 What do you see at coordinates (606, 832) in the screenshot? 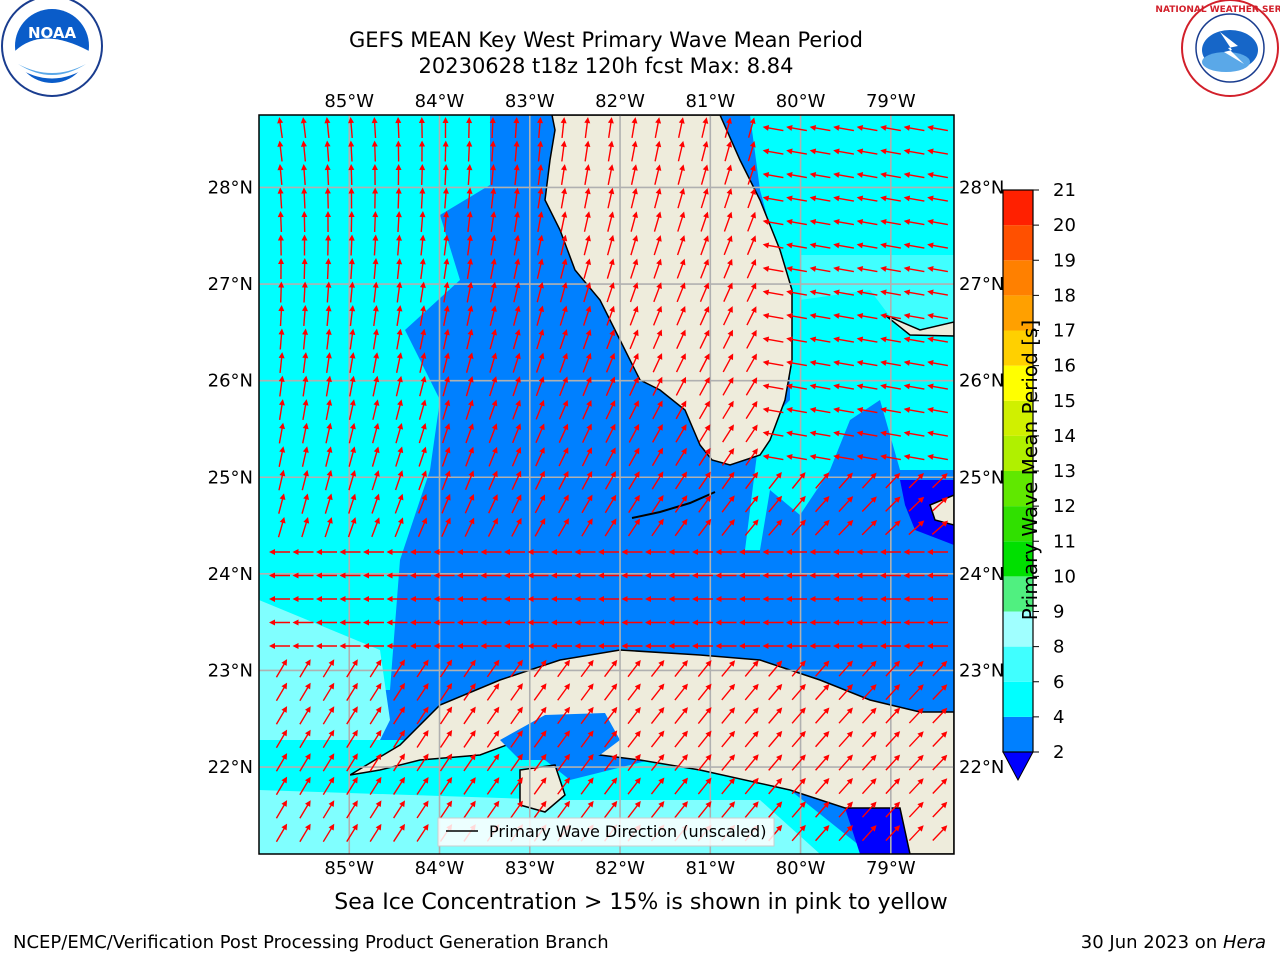
I see `map-legend: Primary Wave Direction (unscaled)` at bounding box center [606, 832].